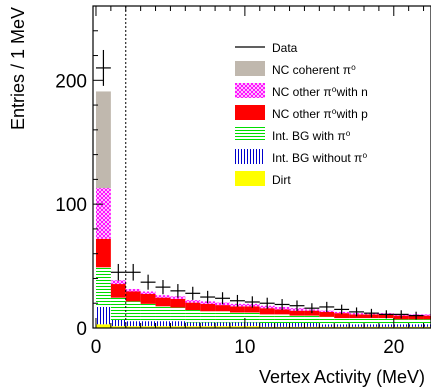 The height and width of the screenshot is (392, 431). I want to click on x-axis-label: Vertex Activity (MeV), so click(342, 377).